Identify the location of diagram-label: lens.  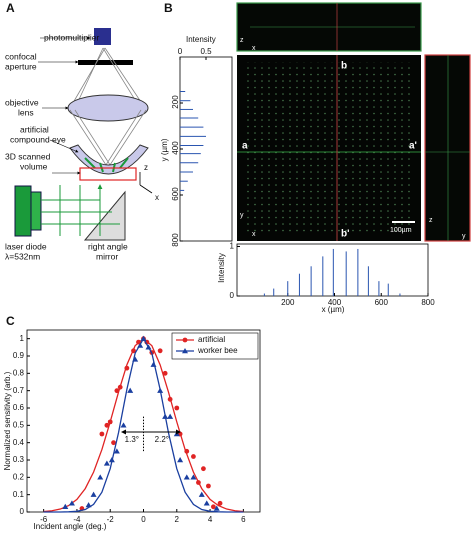
(26, 112).